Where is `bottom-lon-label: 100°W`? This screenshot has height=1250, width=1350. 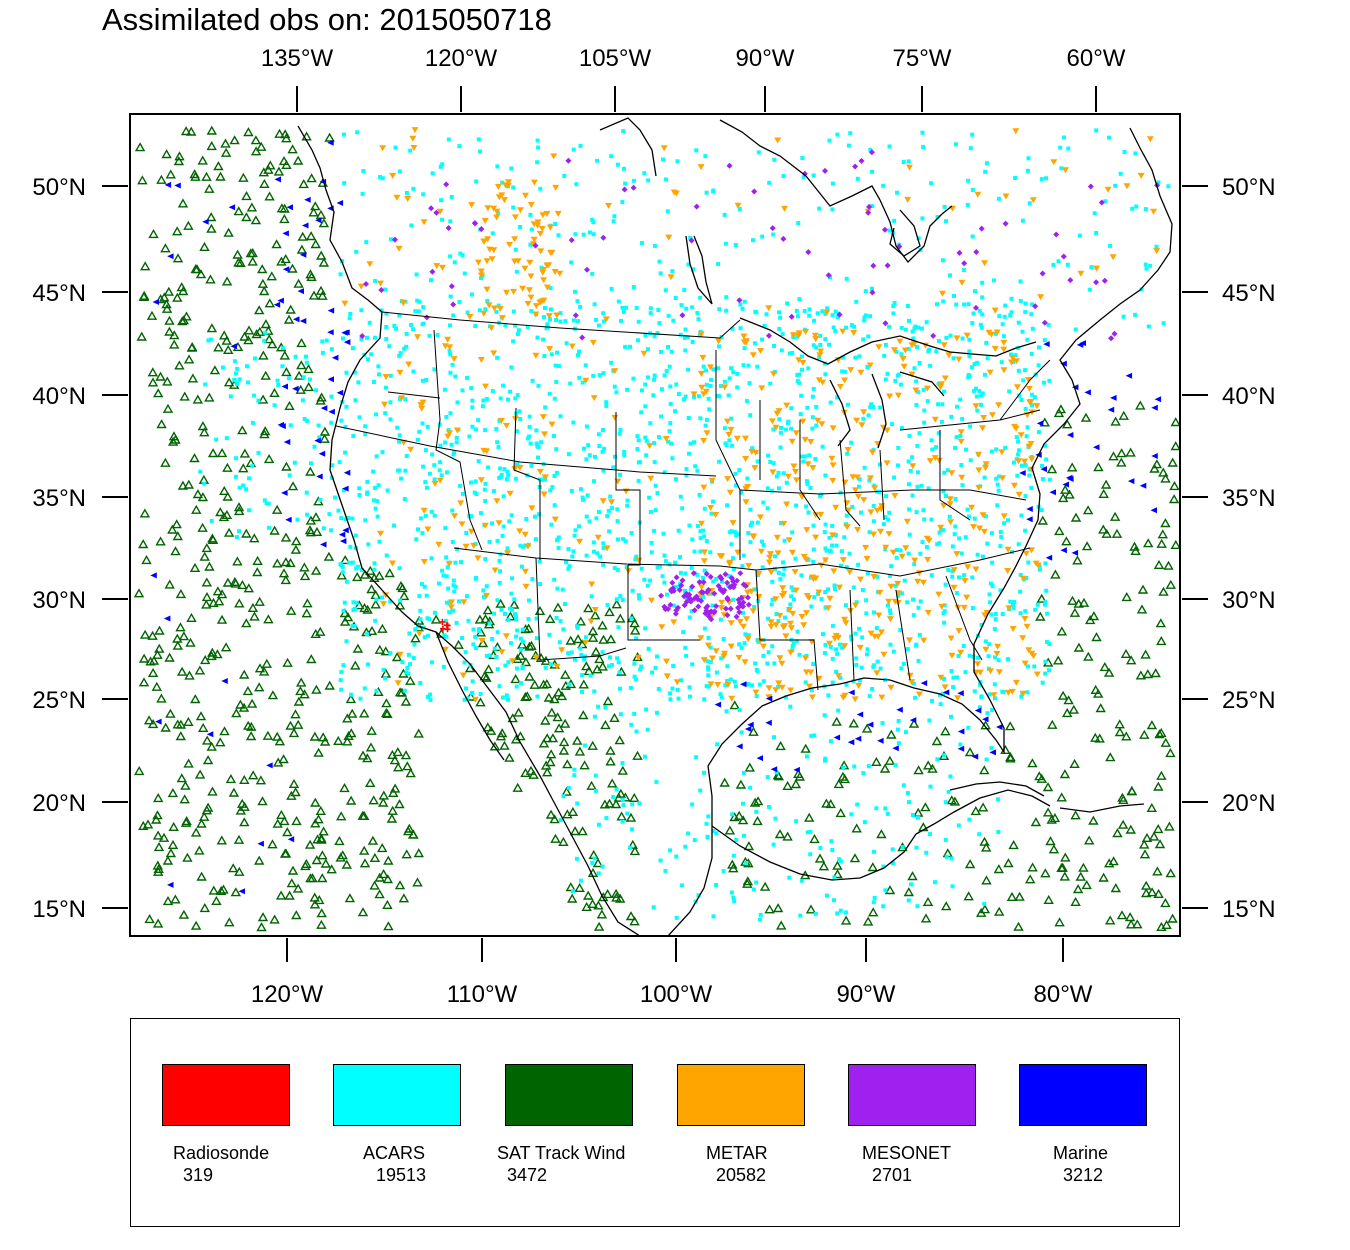 bottom-lon-label: 100°W is located at coordinates (676, 994).